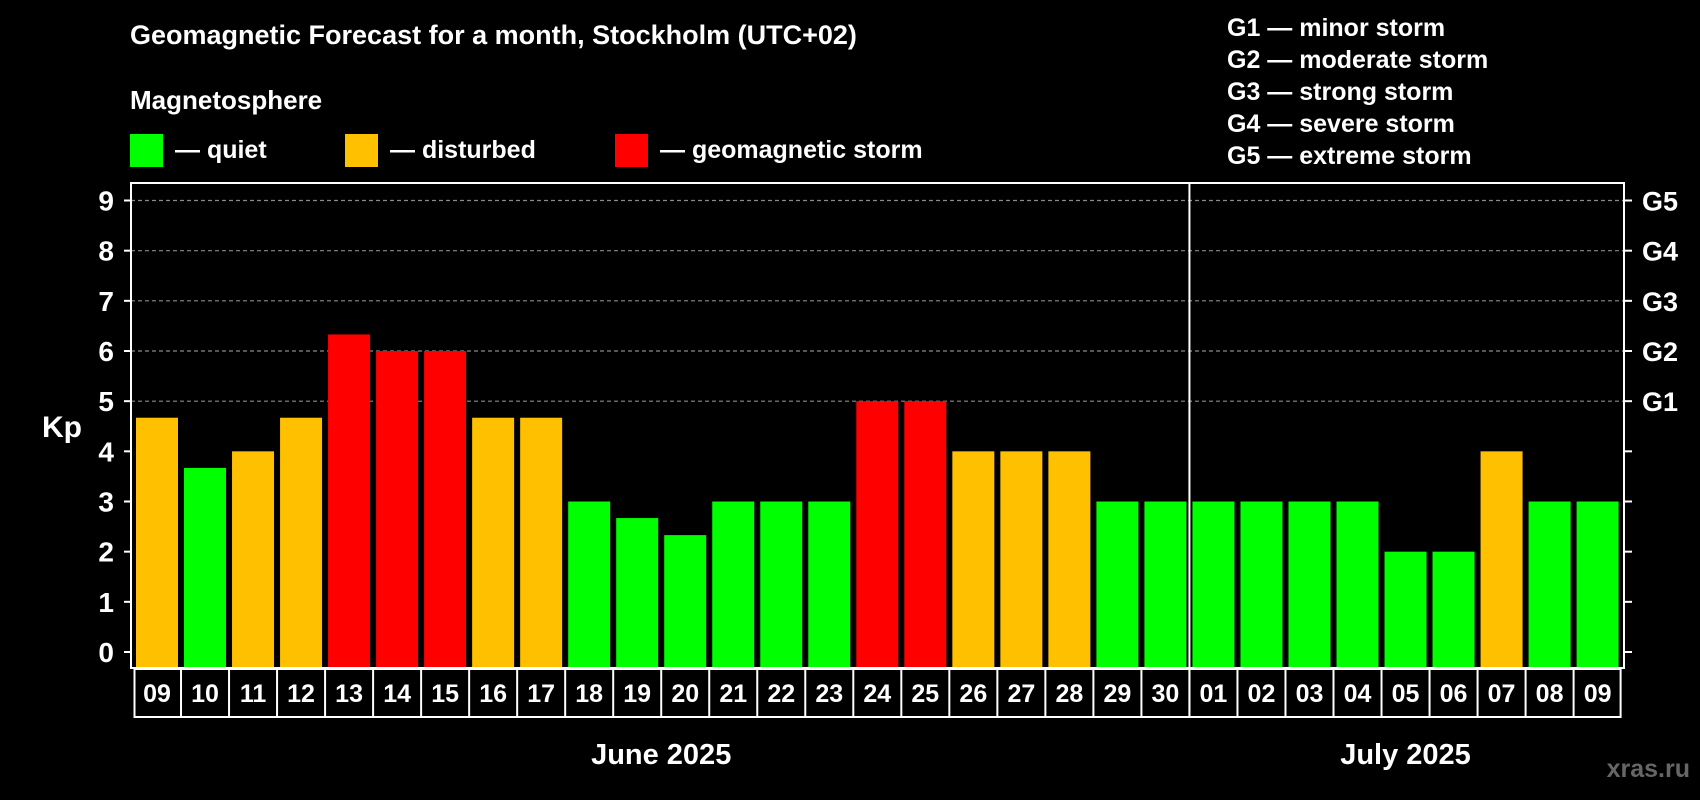 Image resolution: width=1700 pixels, height=800 pixels. I want to click on legend-item-storm: — geomagnetic storm, so click(769, 150).